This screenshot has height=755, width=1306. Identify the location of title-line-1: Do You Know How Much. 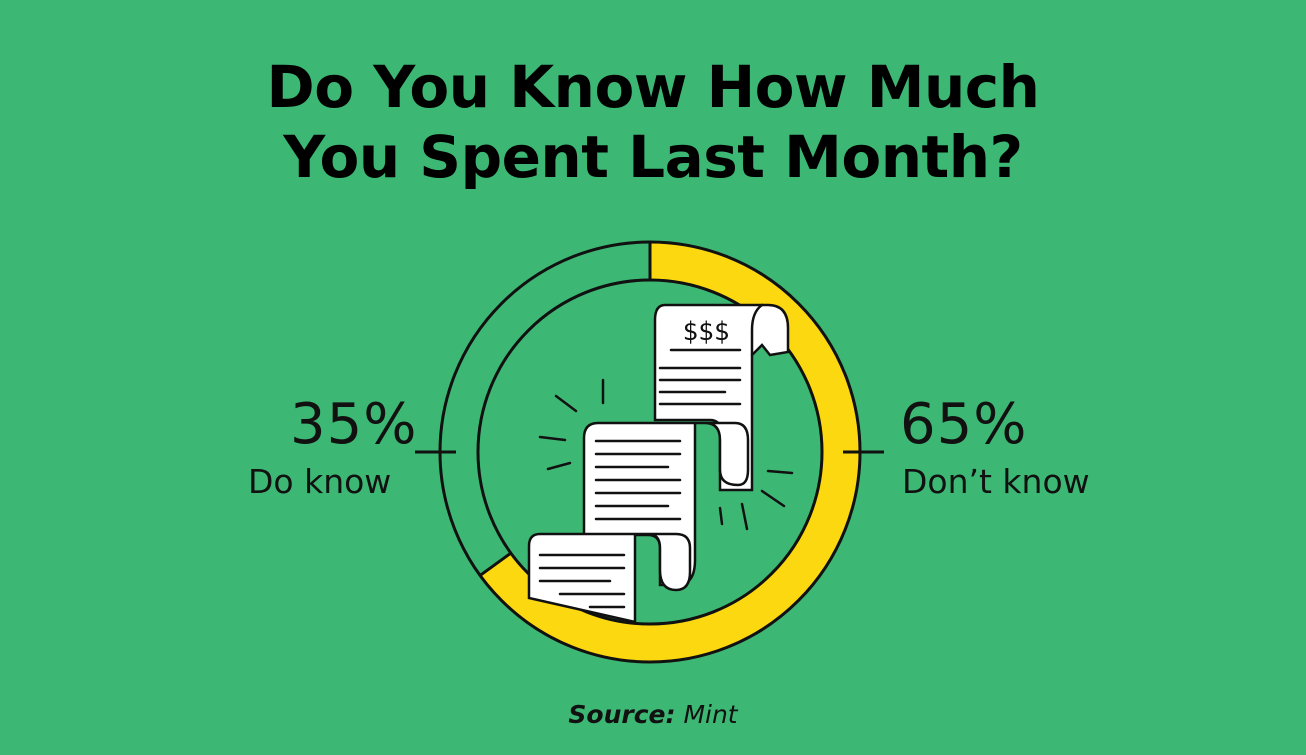
(653, 87).